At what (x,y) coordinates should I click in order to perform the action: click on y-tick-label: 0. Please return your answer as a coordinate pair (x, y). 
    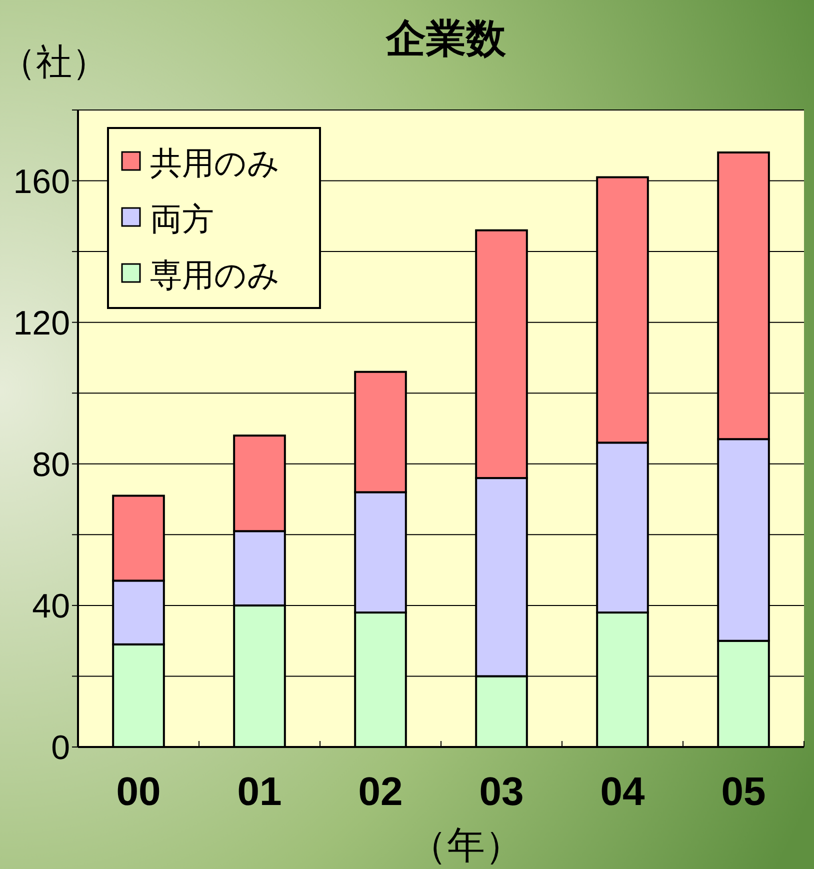
    Looking at the image, I should click on (60, 748).